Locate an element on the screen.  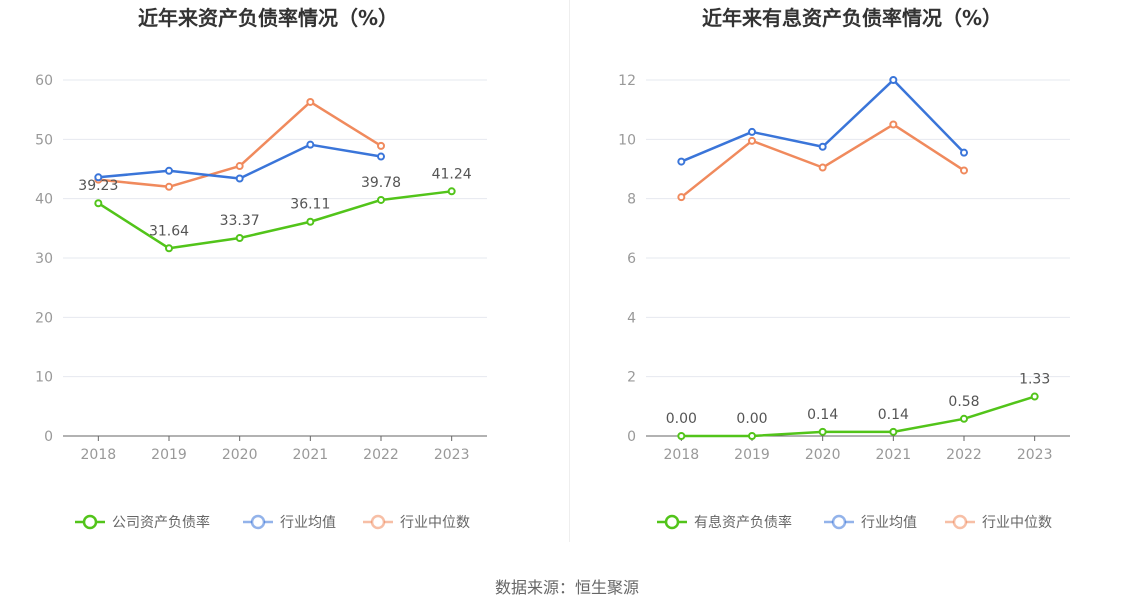
y-tick-label: 30 is located at coordinates (44, 259).